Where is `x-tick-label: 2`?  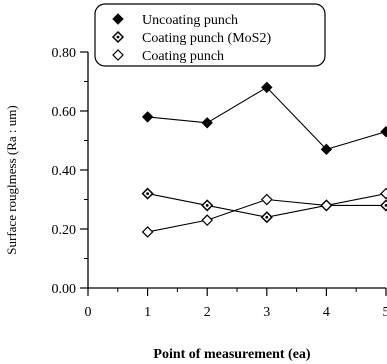 x-tick-label: 2 is located at coordinates (207, 312).